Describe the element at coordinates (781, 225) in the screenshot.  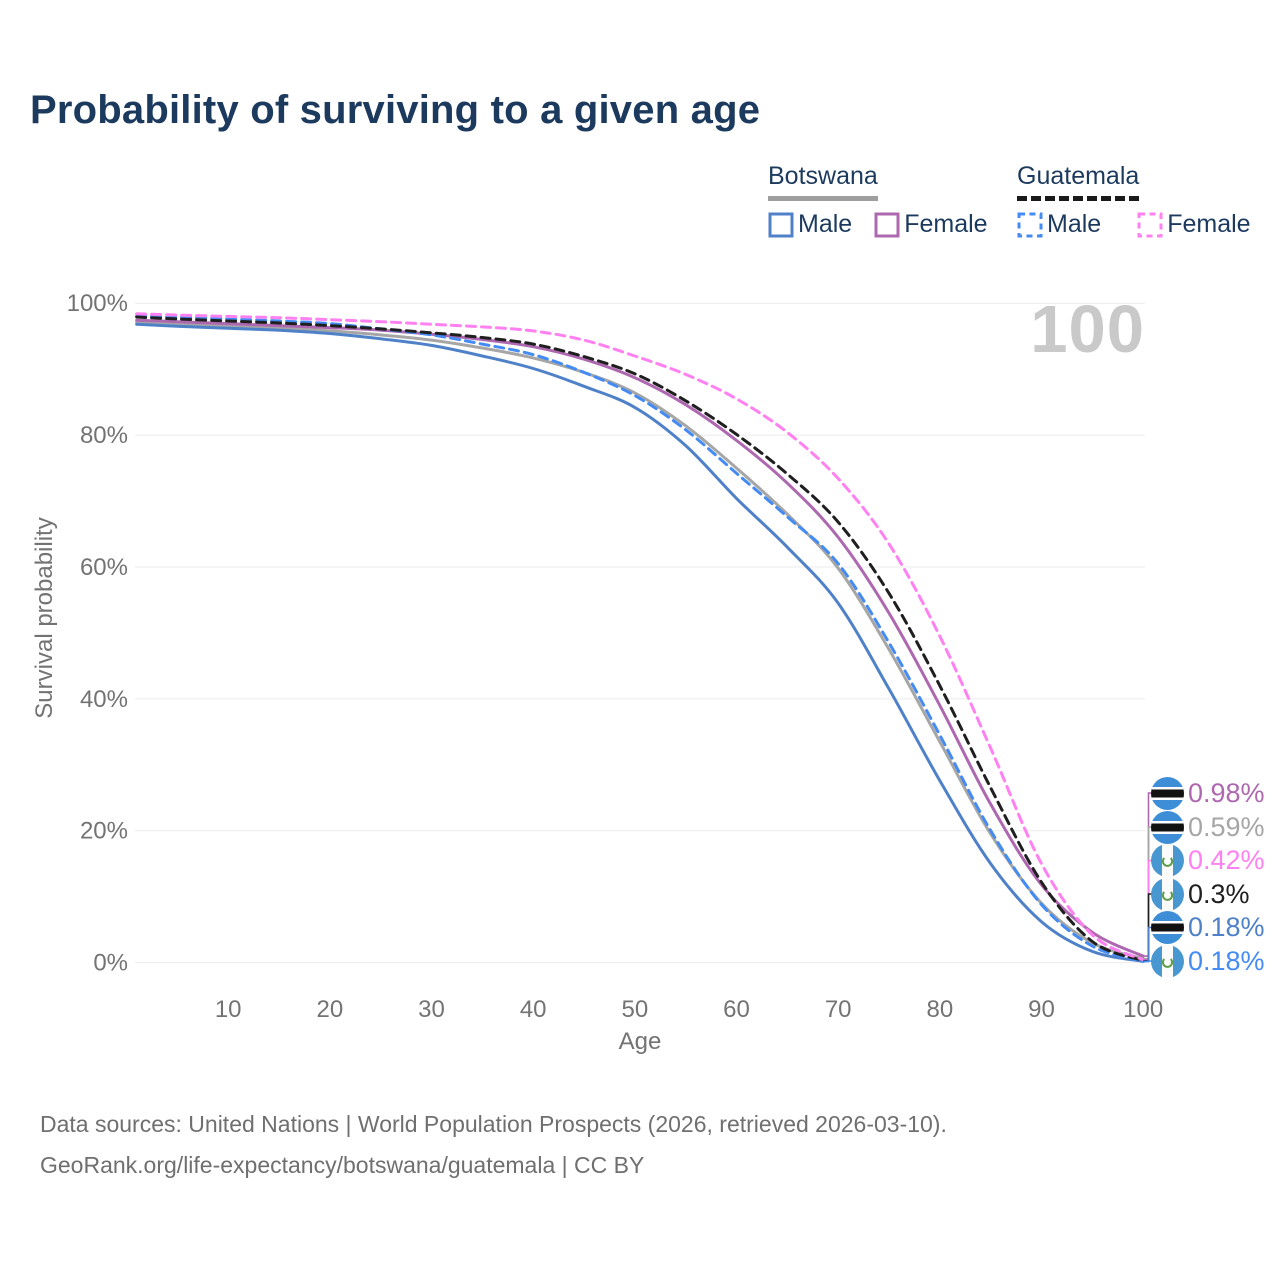
I see `botswana-male-swatch-icon` at that location.